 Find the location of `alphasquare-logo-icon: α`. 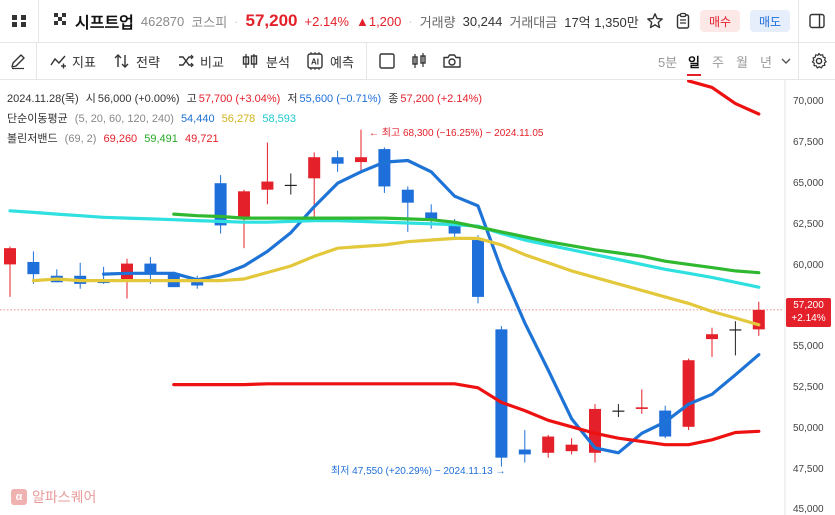

alphasquare-logo-icon: α is located at coordinates (19, 497).